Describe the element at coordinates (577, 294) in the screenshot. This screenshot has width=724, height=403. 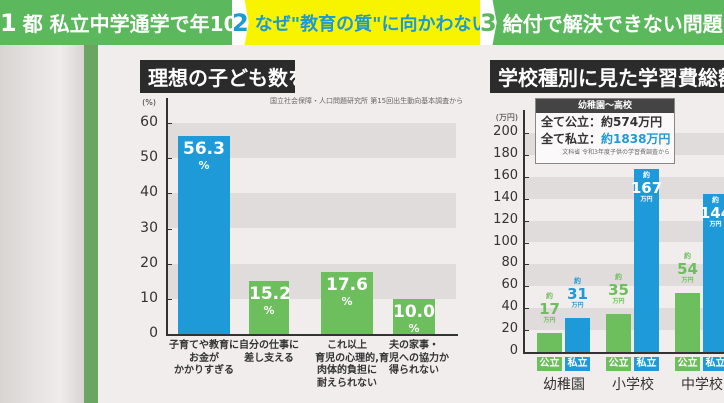
I see `bar-value-label: 31` at that location.